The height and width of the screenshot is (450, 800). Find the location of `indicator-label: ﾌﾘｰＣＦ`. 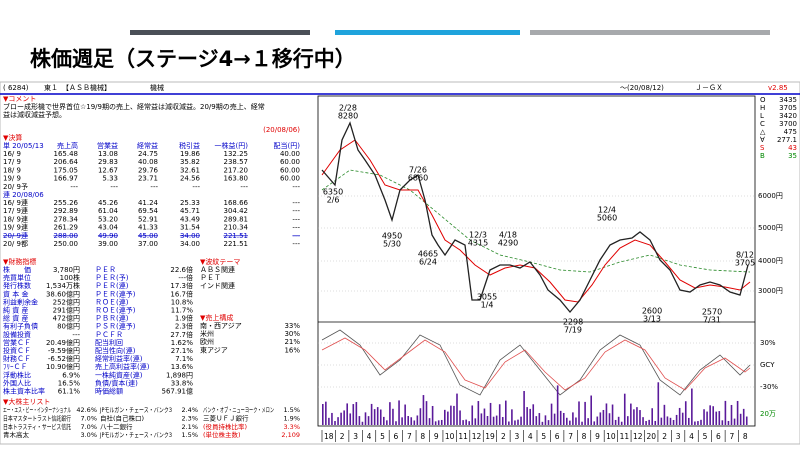

indicator-label: ﾌﾘｰＣＦ is located at coordinates (15, 367).